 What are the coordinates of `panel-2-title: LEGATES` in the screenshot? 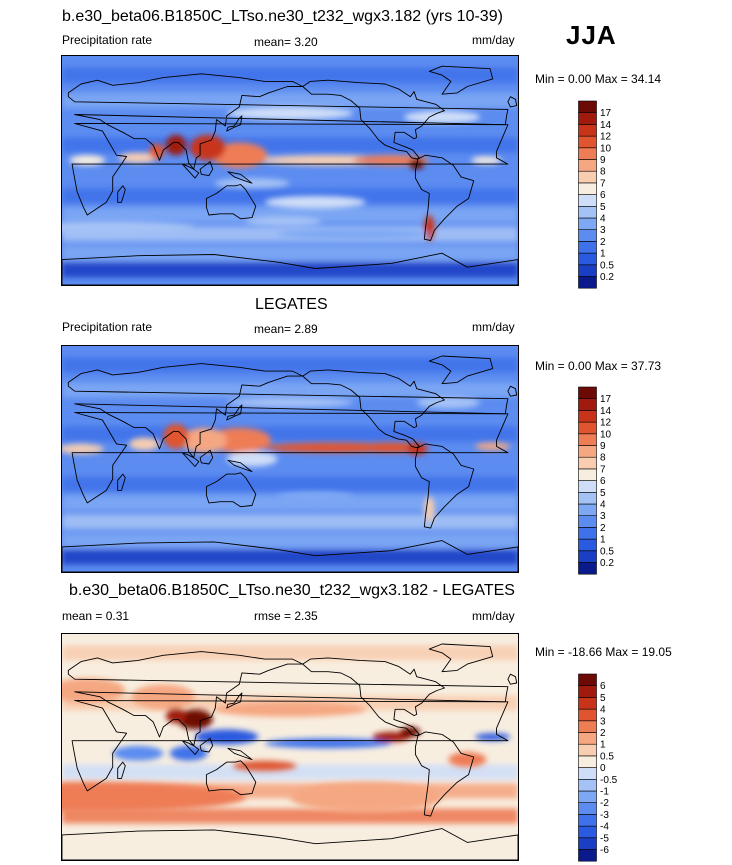 It's located at (291, 304).